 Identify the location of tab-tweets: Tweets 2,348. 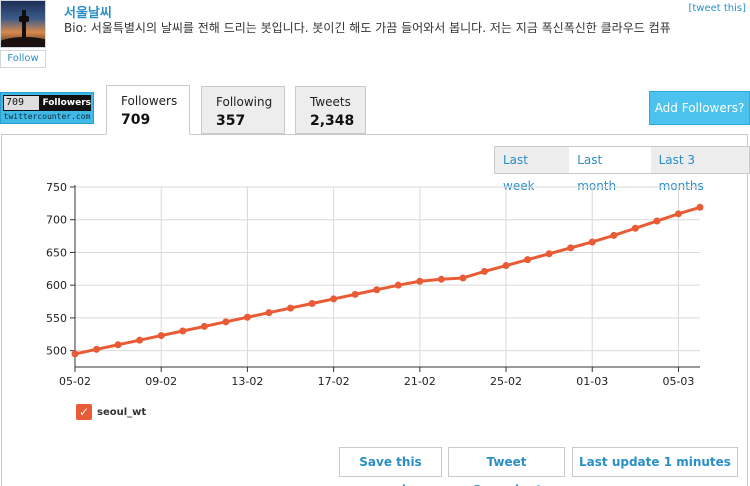
(330, 110).